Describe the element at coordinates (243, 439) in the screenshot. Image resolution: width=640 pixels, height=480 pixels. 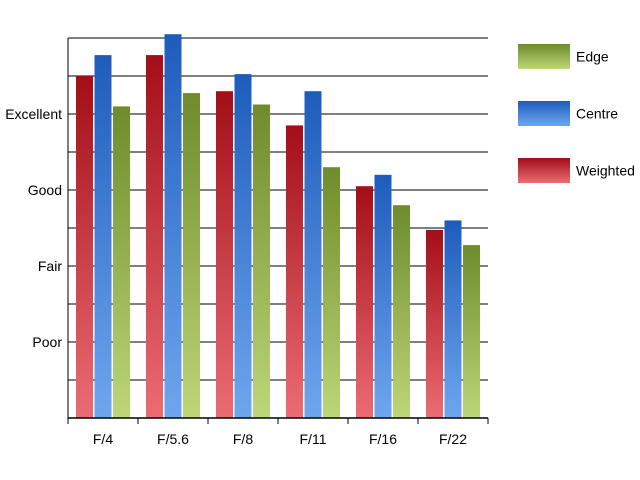
I see `x-tick-label-f-8: F/8` at that location.